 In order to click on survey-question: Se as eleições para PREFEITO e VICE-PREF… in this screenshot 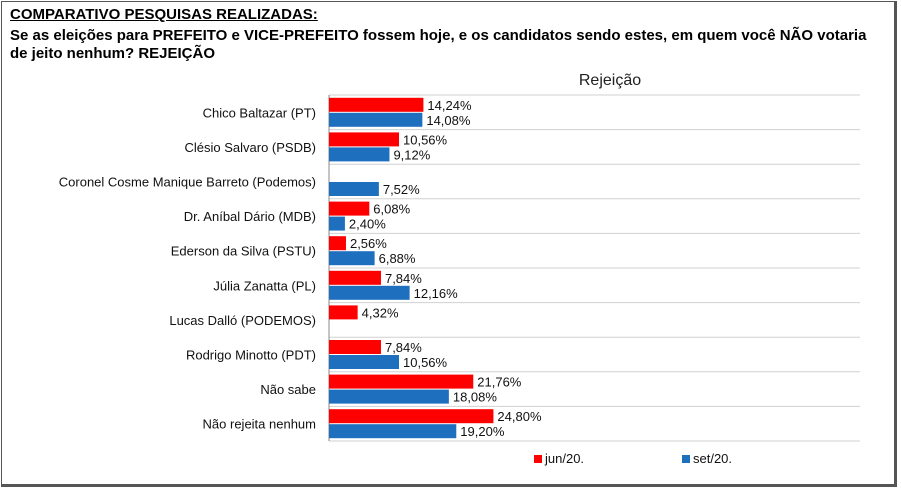, I will do `click(438, 44)`.